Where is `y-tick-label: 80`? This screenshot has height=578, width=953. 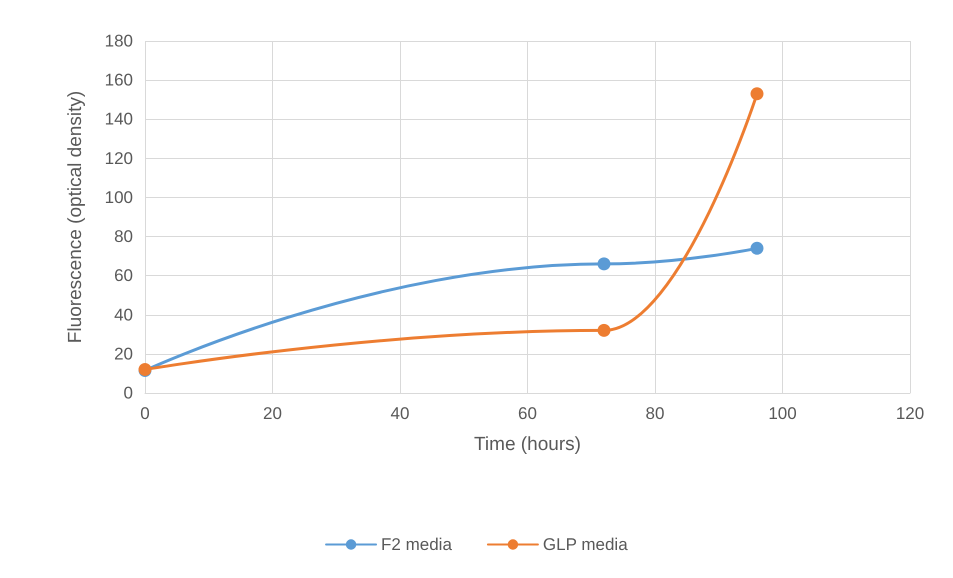
y-tick-label: 80 is located at coordinates (123, 236).